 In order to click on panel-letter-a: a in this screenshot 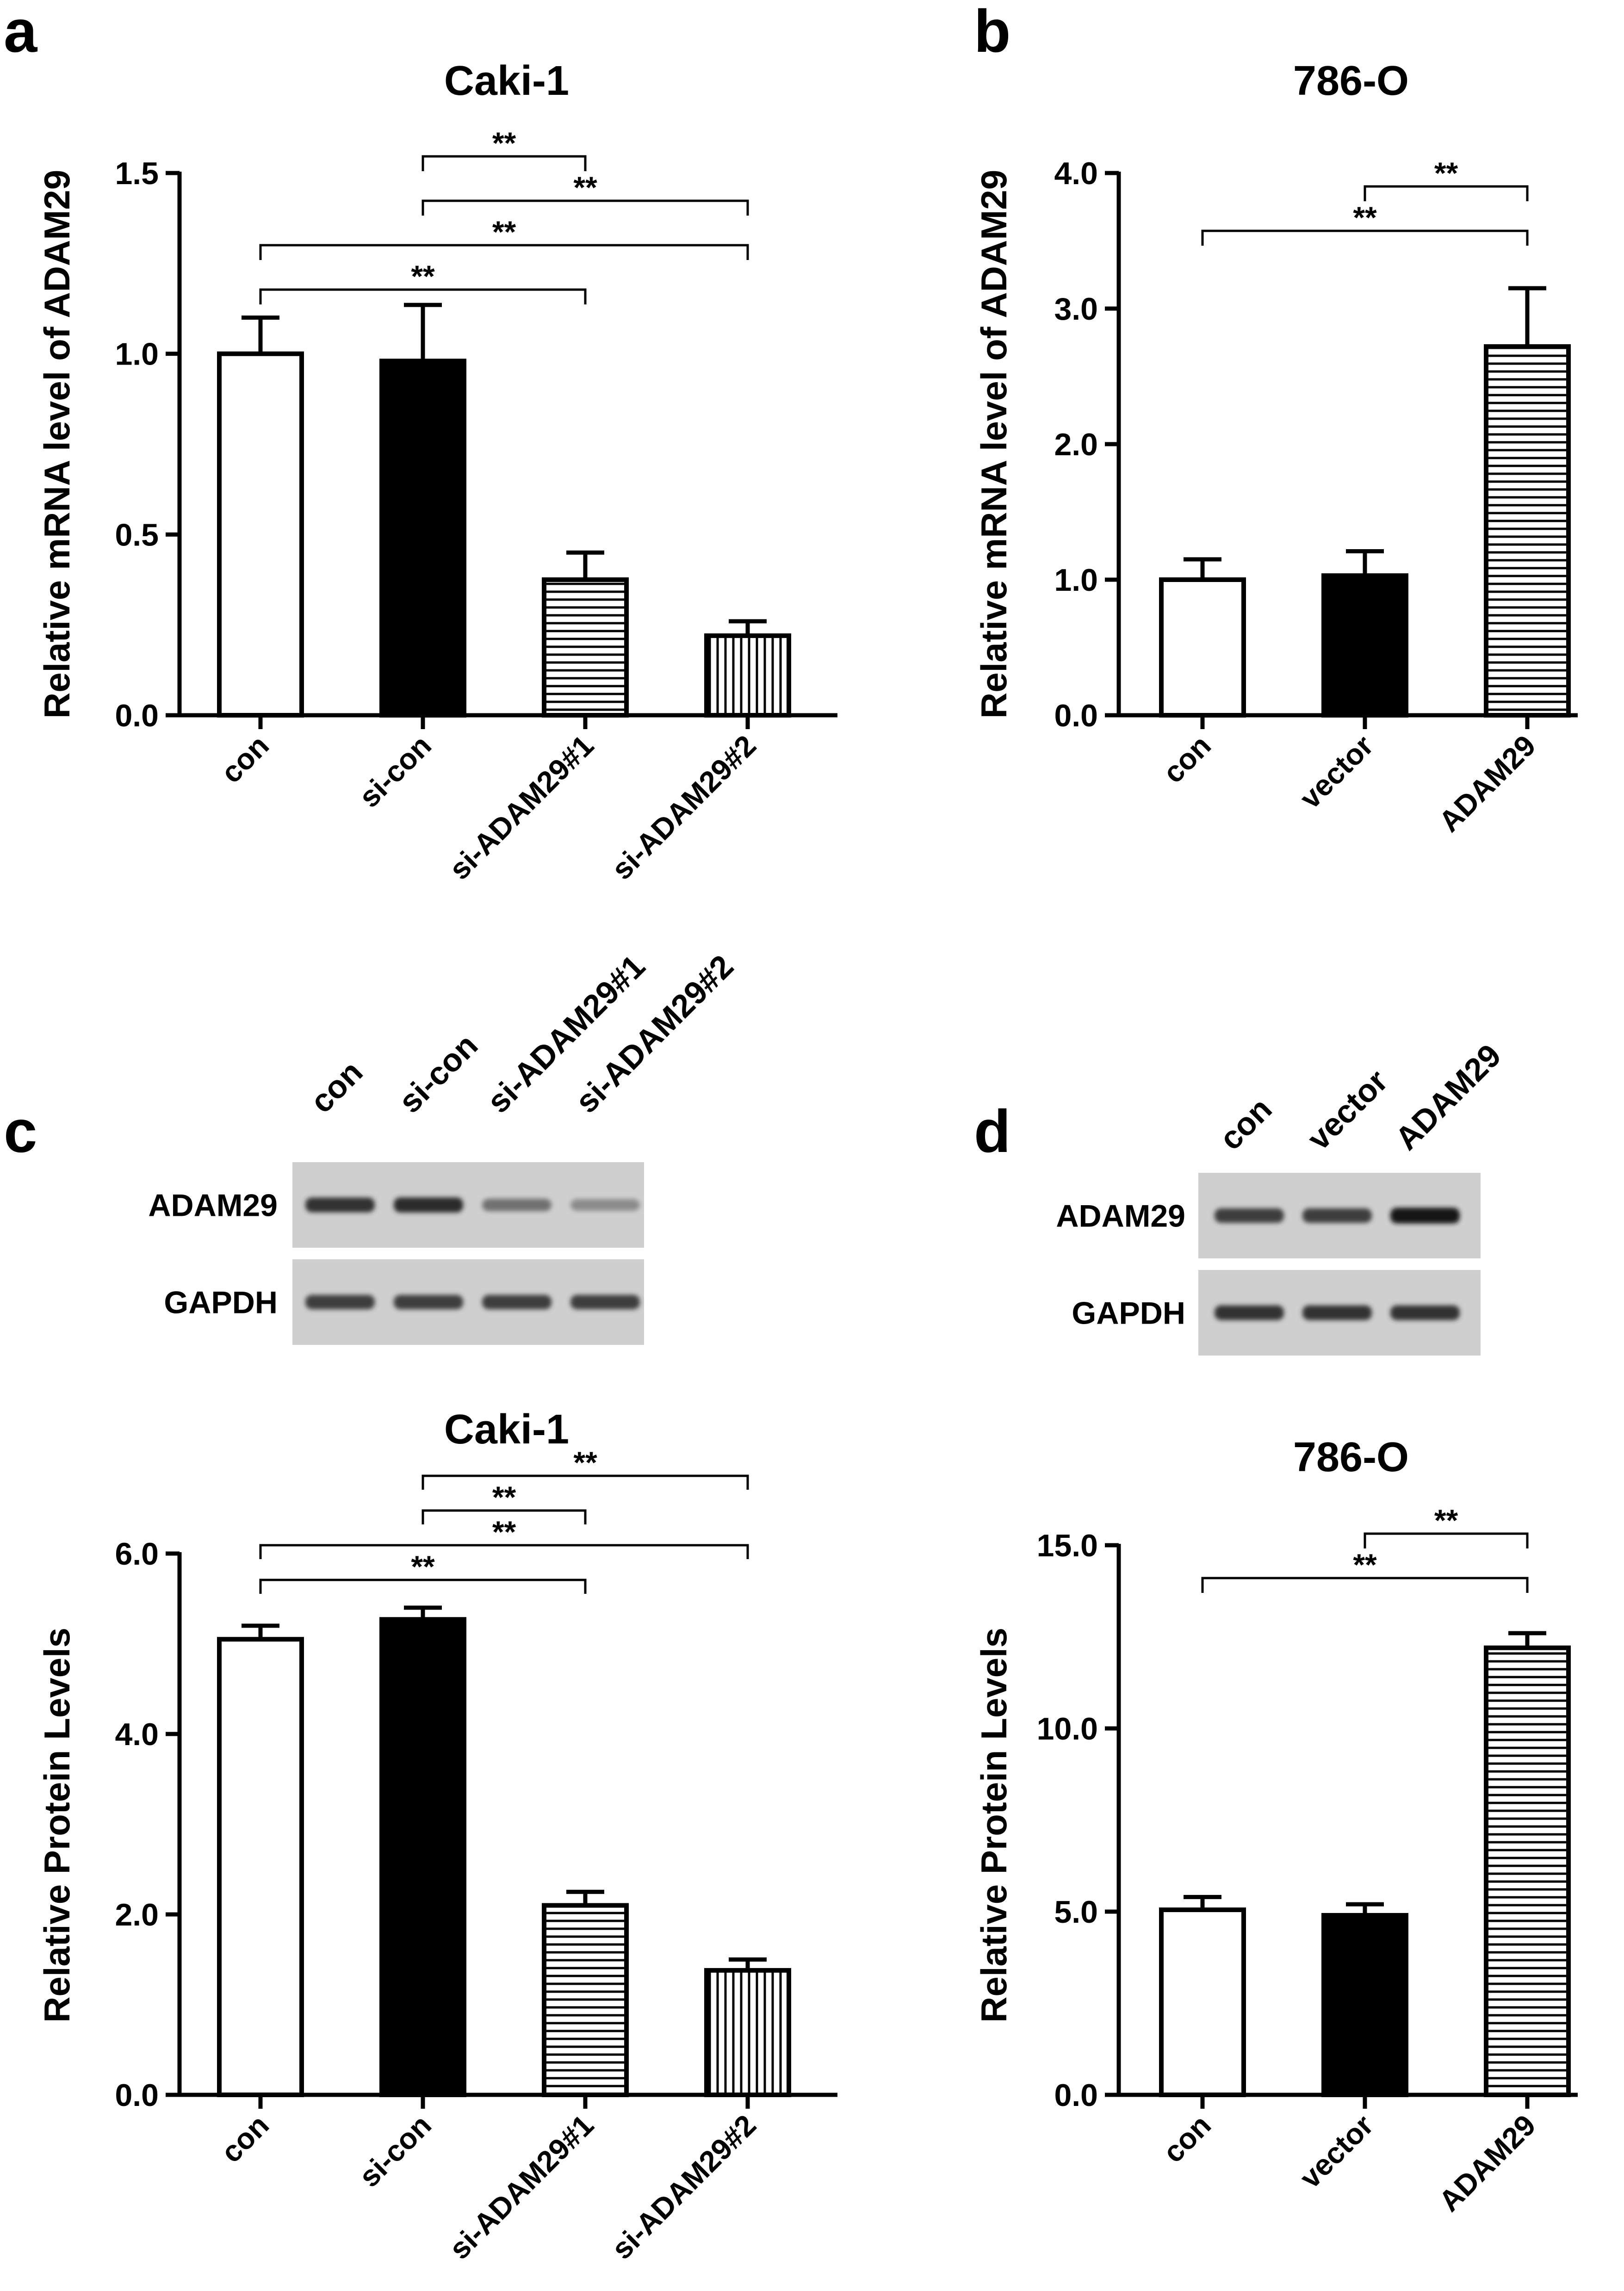, I will do `click(21, 32)`.